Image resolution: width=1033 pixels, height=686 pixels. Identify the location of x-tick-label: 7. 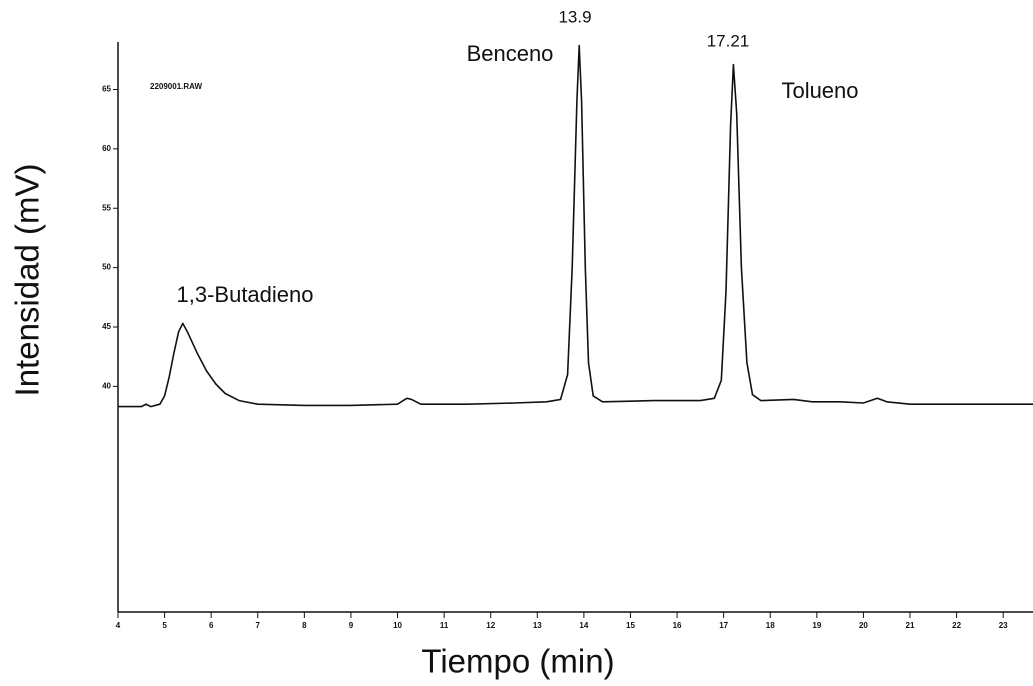
(258, 625).